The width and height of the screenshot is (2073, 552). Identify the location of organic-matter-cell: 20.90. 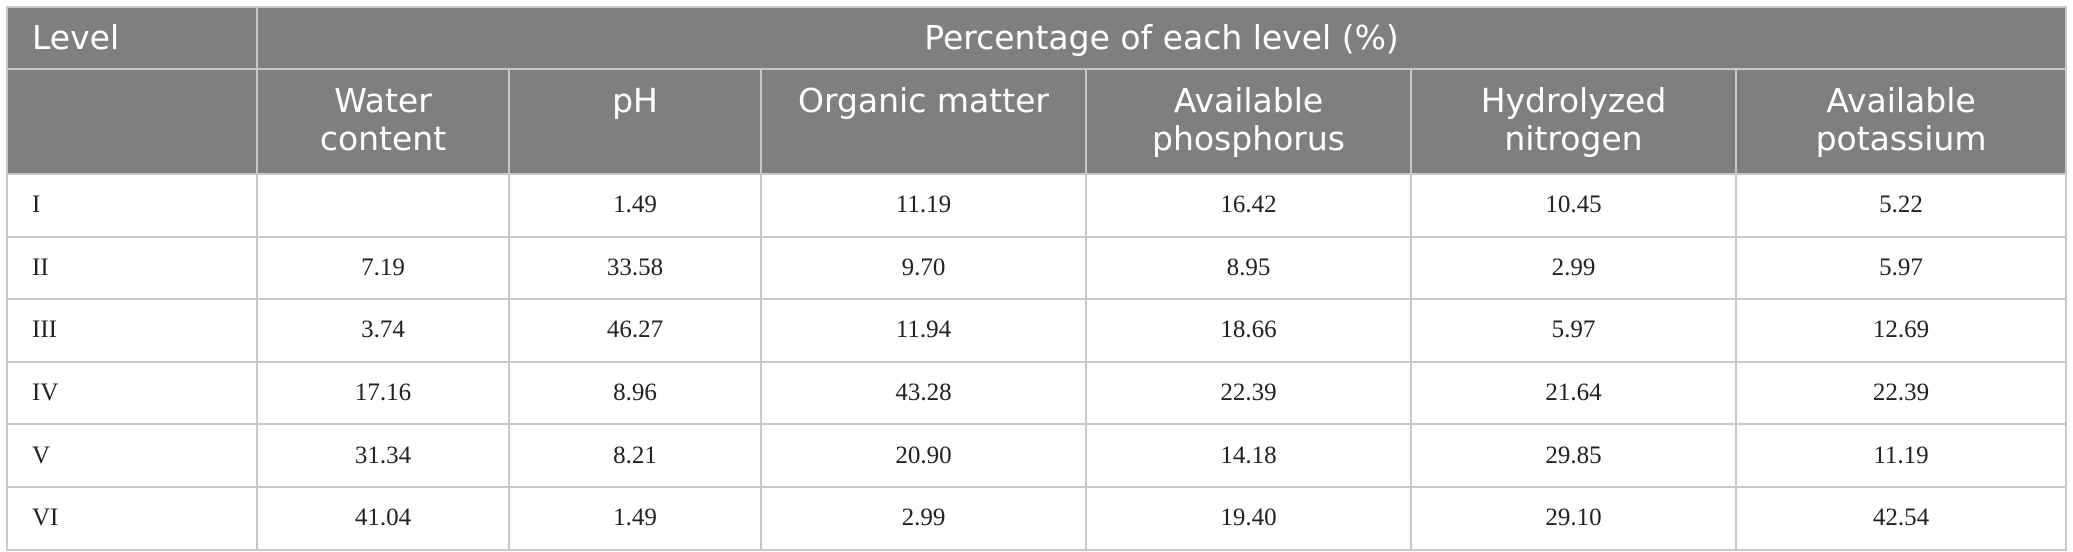
(923, 455).